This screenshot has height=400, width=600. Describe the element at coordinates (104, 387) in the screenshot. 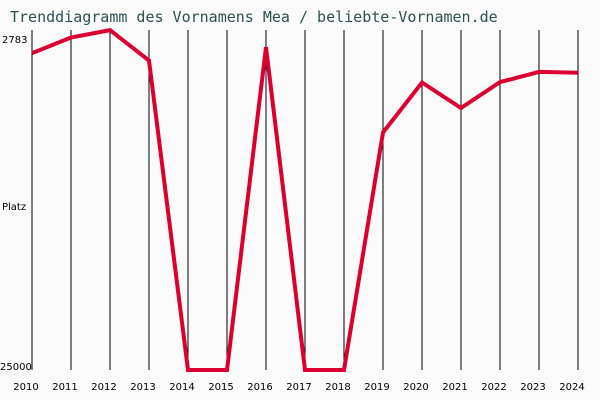

I see `x-axis-tick-label: 2012` at that location.